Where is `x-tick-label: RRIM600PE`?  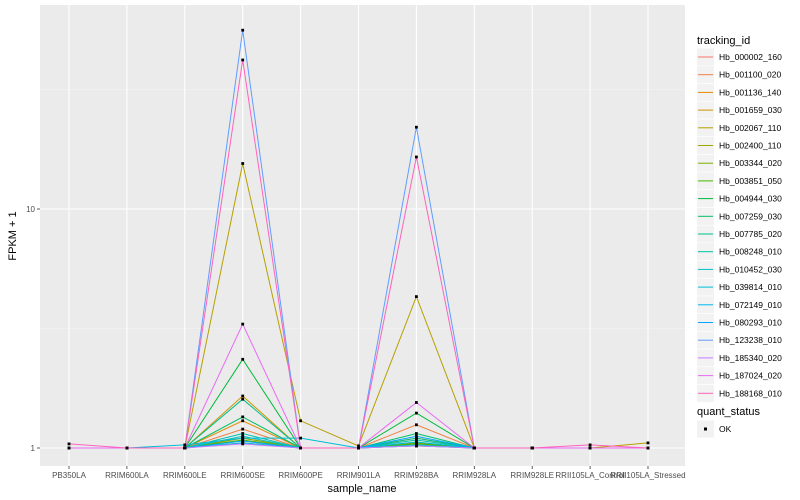
x-tick-label: RRIM600PE is located at coordinates (300, 475).